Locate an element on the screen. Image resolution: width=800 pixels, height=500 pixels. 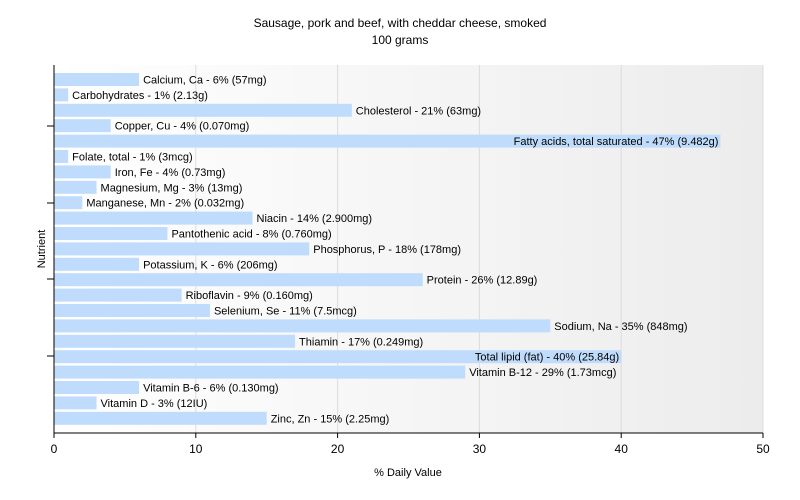
bar-label: Magnesium, Mg - 3% (13mg) is located at coordinates (172, 188).